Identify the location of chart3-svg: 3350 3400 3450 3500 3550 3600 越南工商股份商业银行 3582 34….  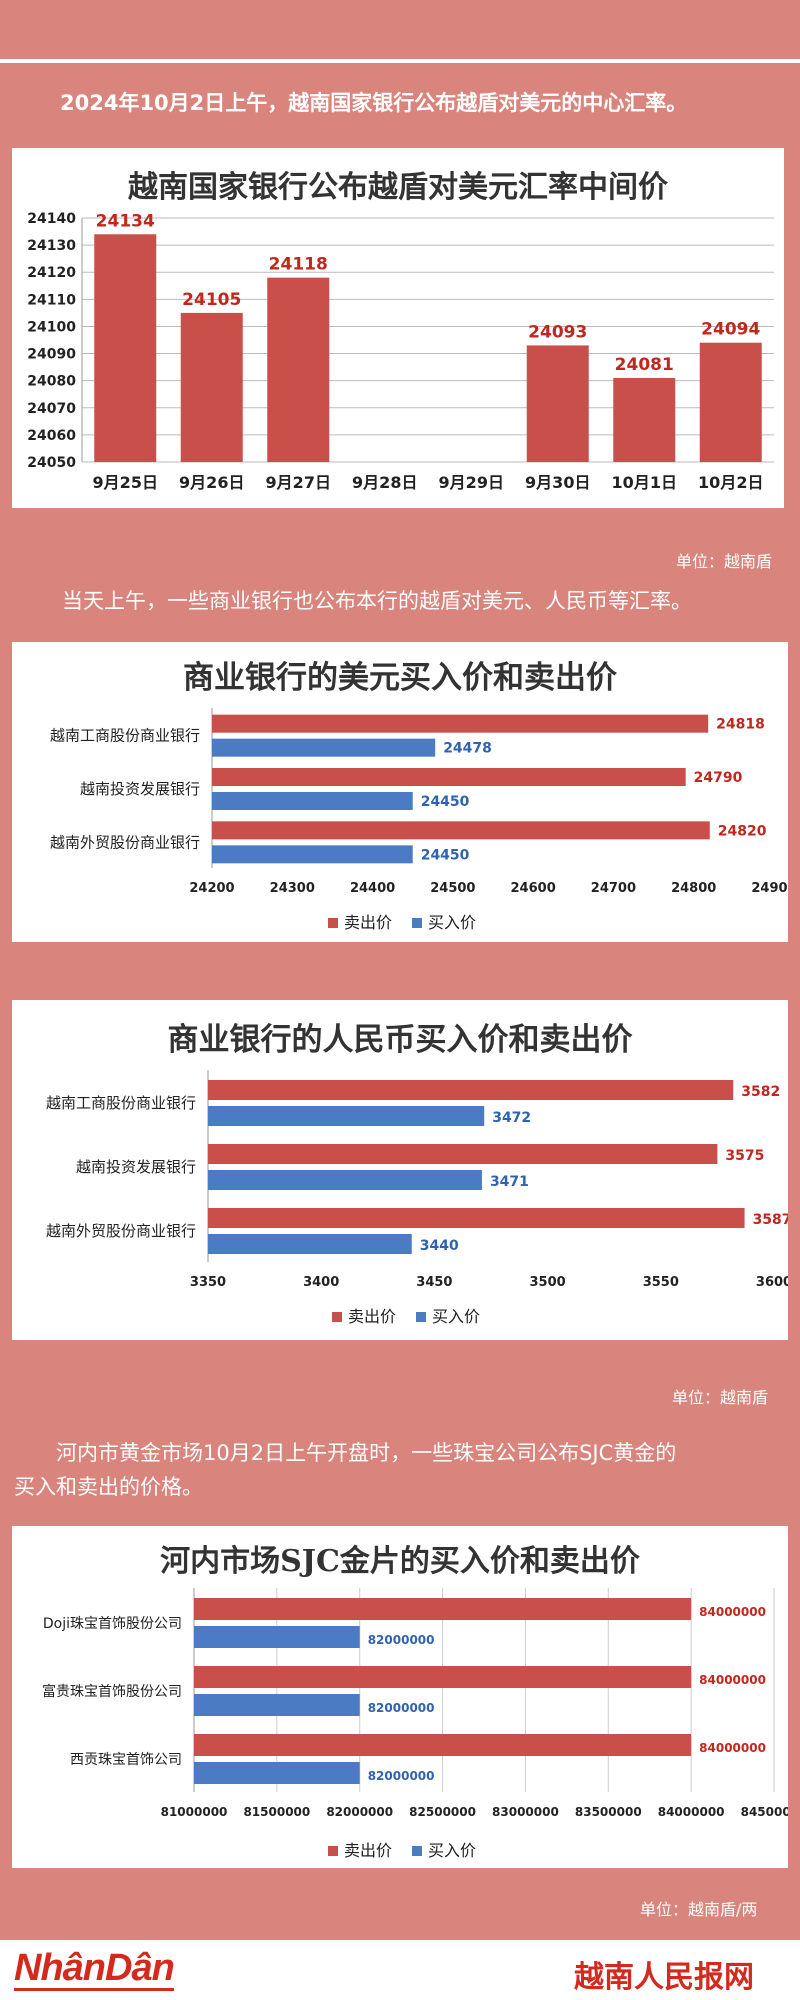
(417, 1198).